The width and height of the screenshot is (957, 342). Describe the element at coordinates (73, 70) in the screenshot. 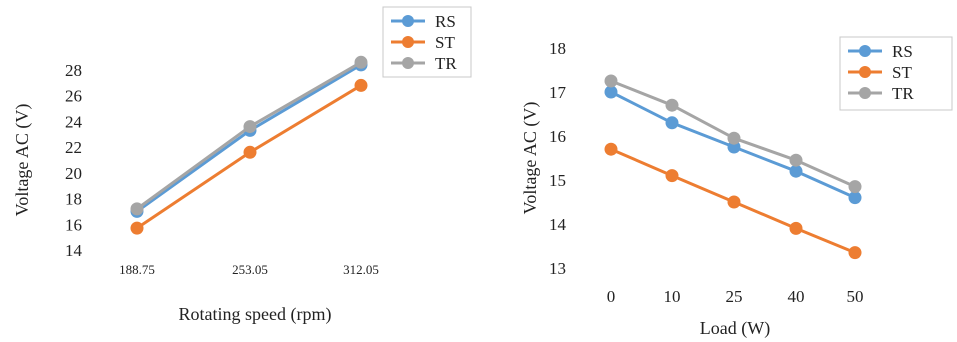

I see `y-tick-label: 28` at that location.